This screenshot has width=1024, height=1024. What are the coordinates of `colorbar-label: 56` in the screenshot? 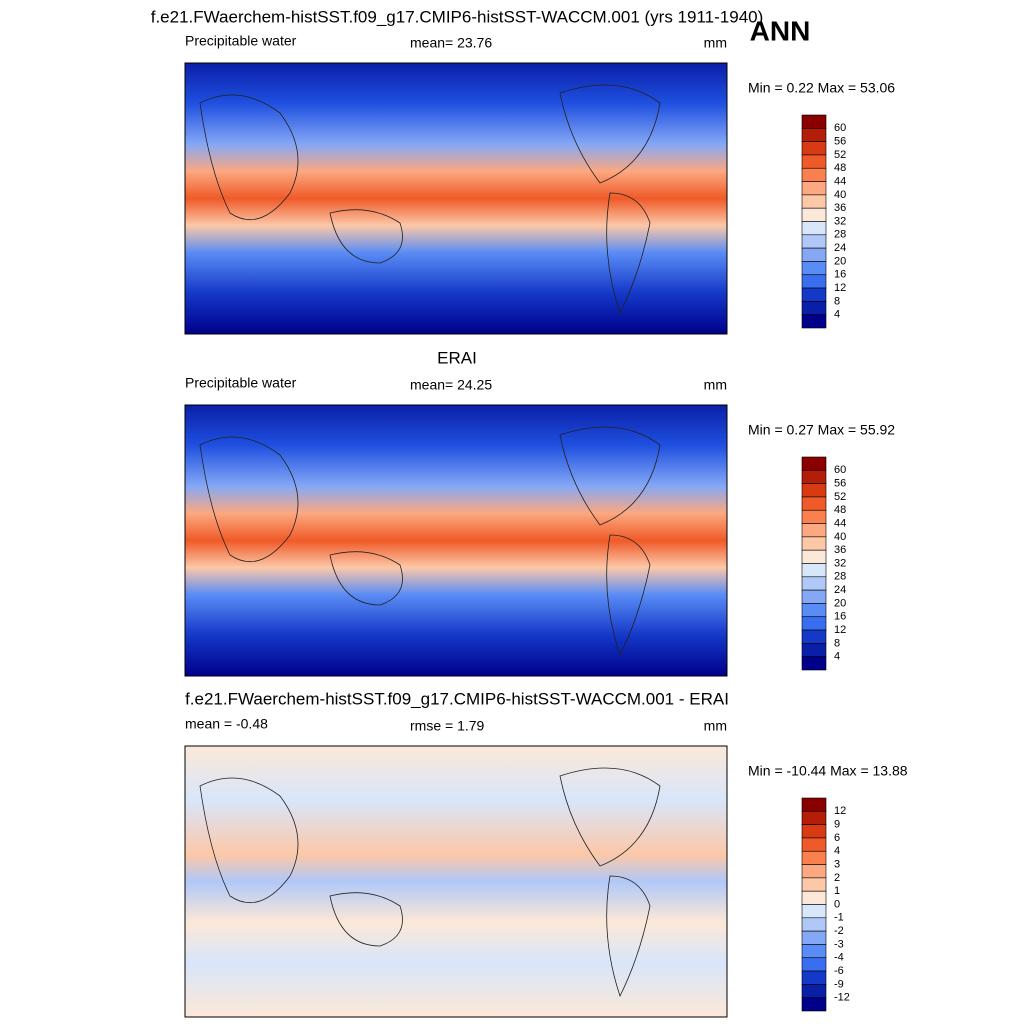 It's located at (840, 484).